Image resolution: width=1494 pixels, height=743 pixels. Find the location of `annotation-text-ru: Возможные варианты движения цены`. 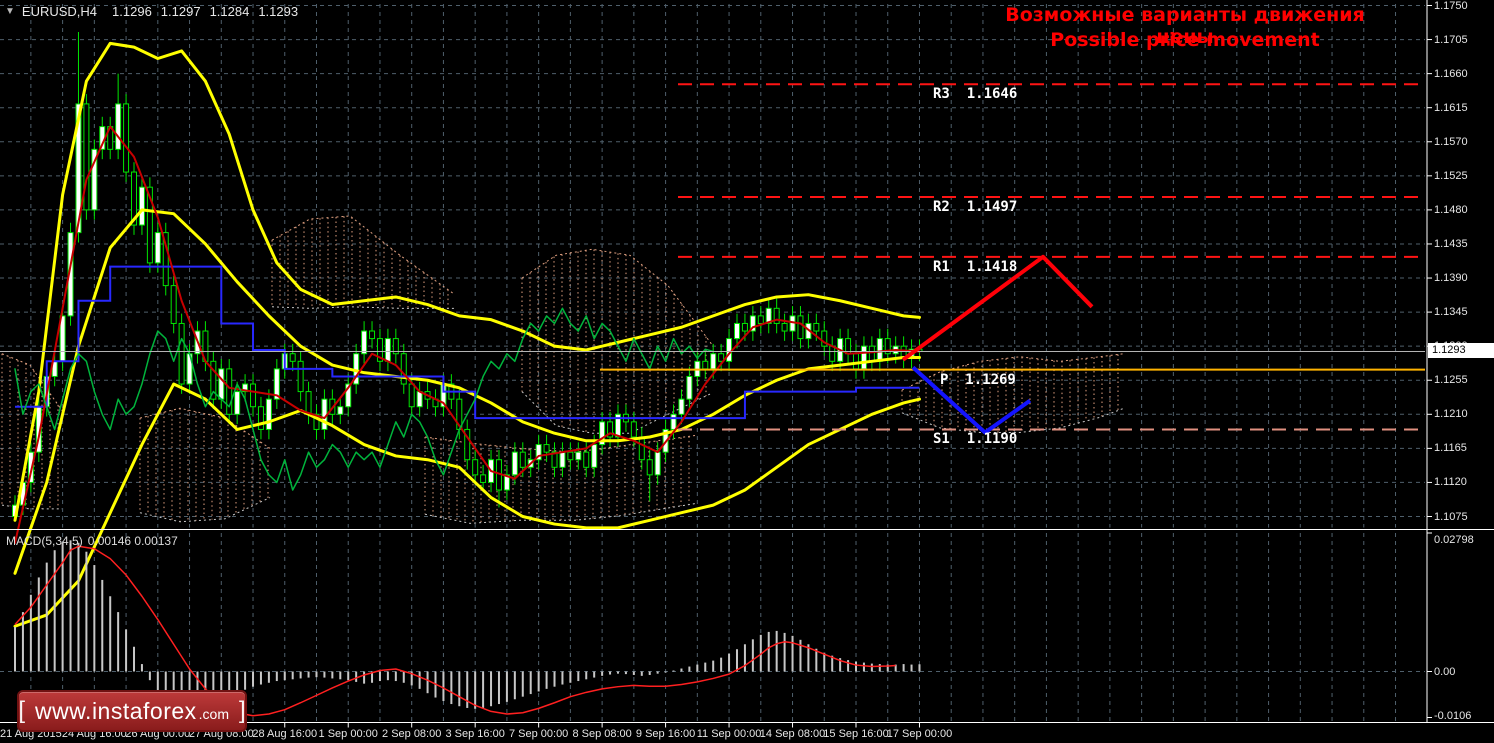

annotation-text-ru: Возможные варианты движения цены is located at coordinates (1185, 26).